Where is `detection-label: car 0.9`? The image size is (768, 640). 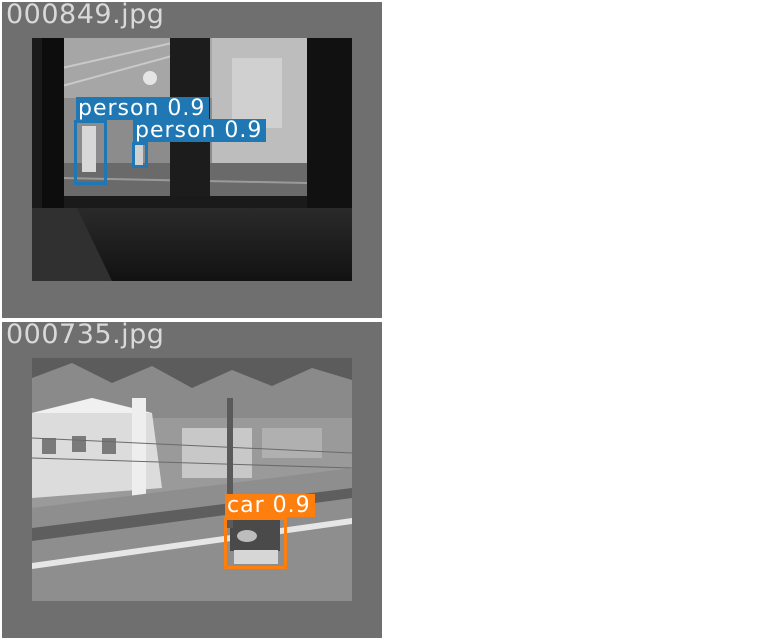
detection-label: car 0.9 is located at coordinates (270, 505).